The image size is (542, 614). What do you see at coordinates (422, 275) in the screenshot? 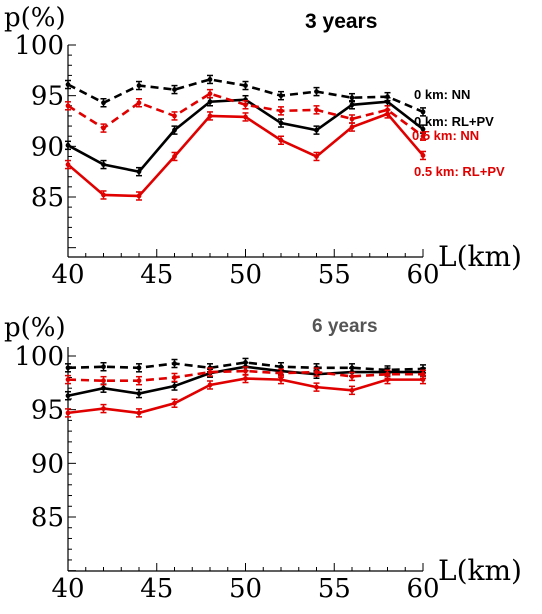
I see `x-tick-label: 60` at bounding box center [422, 275].